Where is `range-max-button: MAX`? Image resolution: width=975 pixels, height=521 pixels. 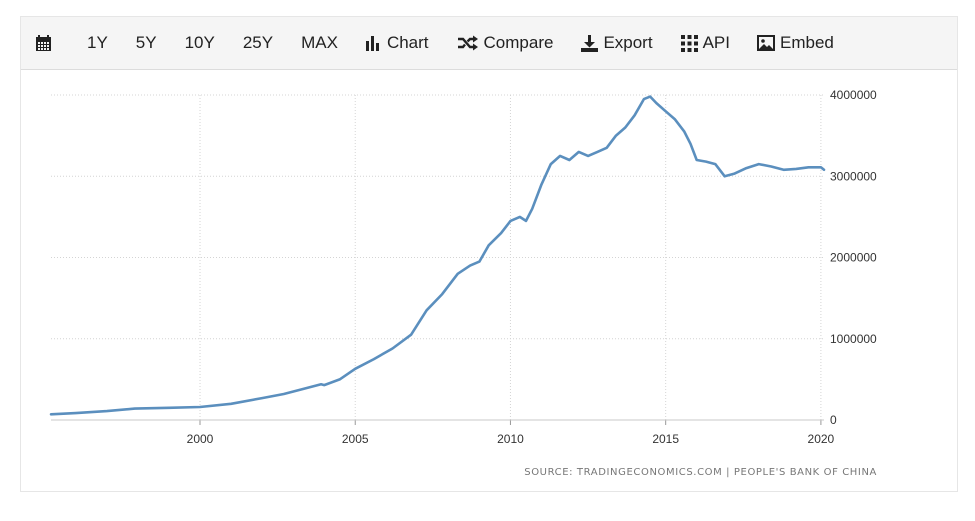
range-max-button: MAX is located at coordinates (319, 42).